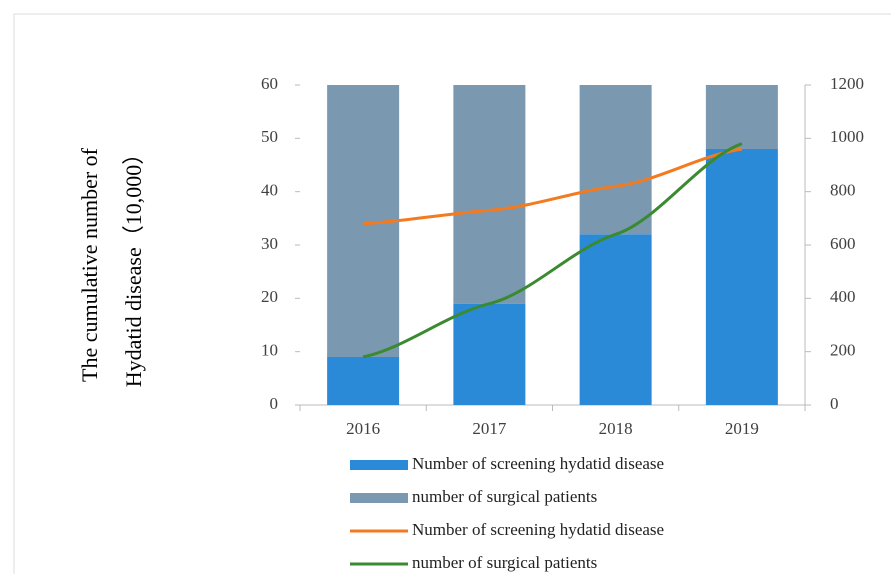 The width and height of the screenshot is (891, 574). Describe the element at coordinates (847, 136) in the screenshot. I see `y2-tick-label: 1000` at that location.